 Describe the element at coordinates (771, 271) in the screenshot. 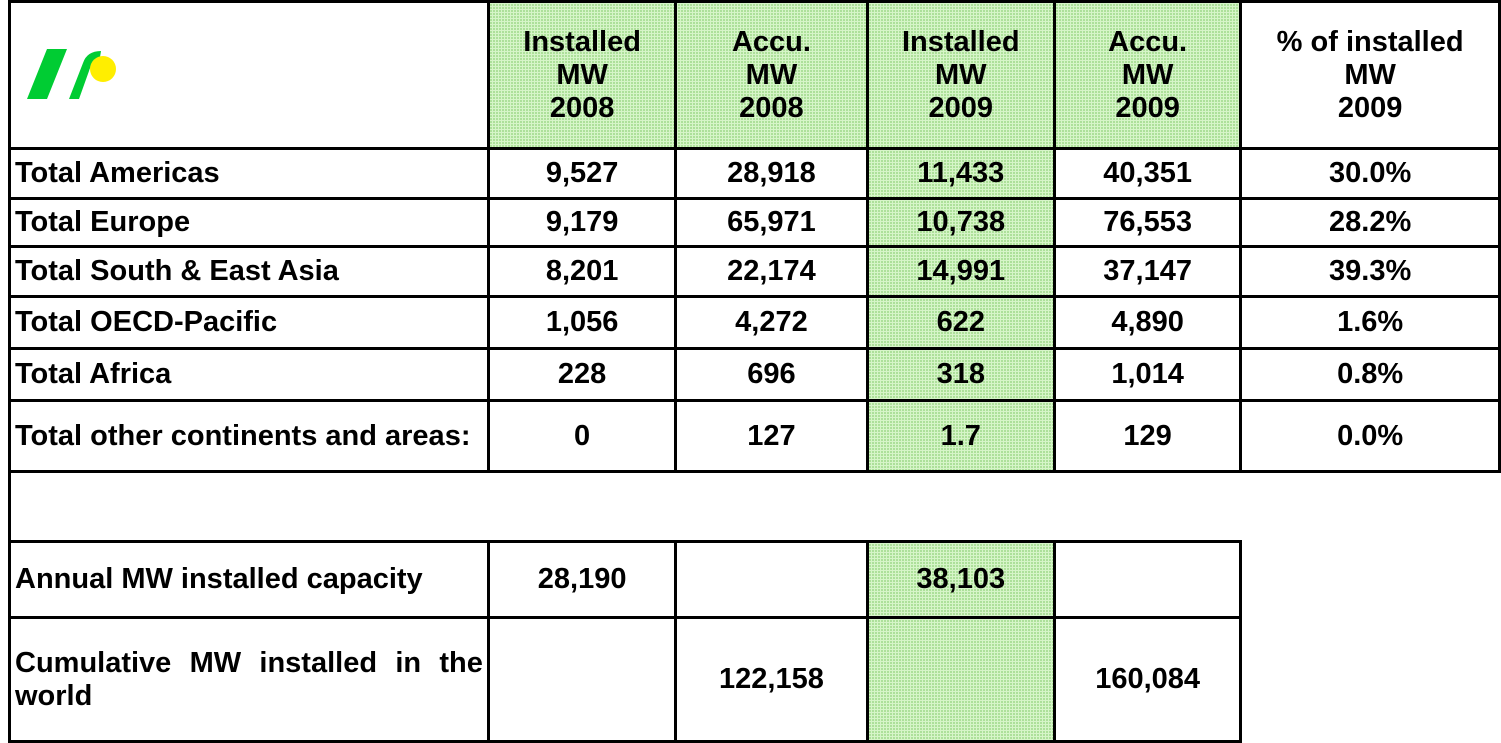

I see `value-cell: 22,174` at that location.